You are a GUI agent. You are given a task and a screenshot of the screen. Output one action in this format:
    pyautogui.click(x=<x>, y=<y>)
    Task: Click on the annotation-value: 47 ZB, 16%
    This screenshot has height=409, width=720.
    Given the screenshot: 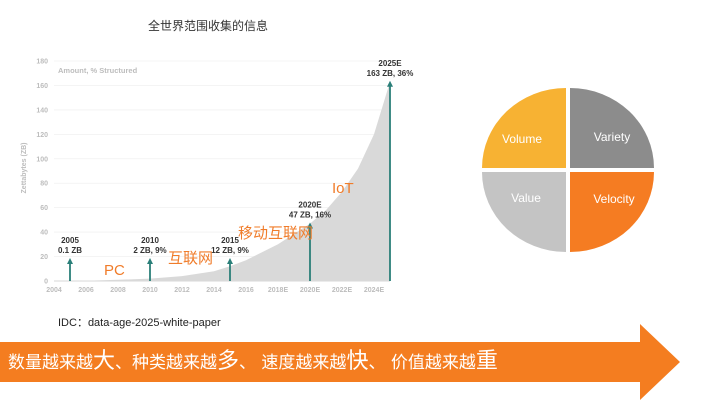 What is the action you would take?
    pyautogui.click(x=310, y=215)
    